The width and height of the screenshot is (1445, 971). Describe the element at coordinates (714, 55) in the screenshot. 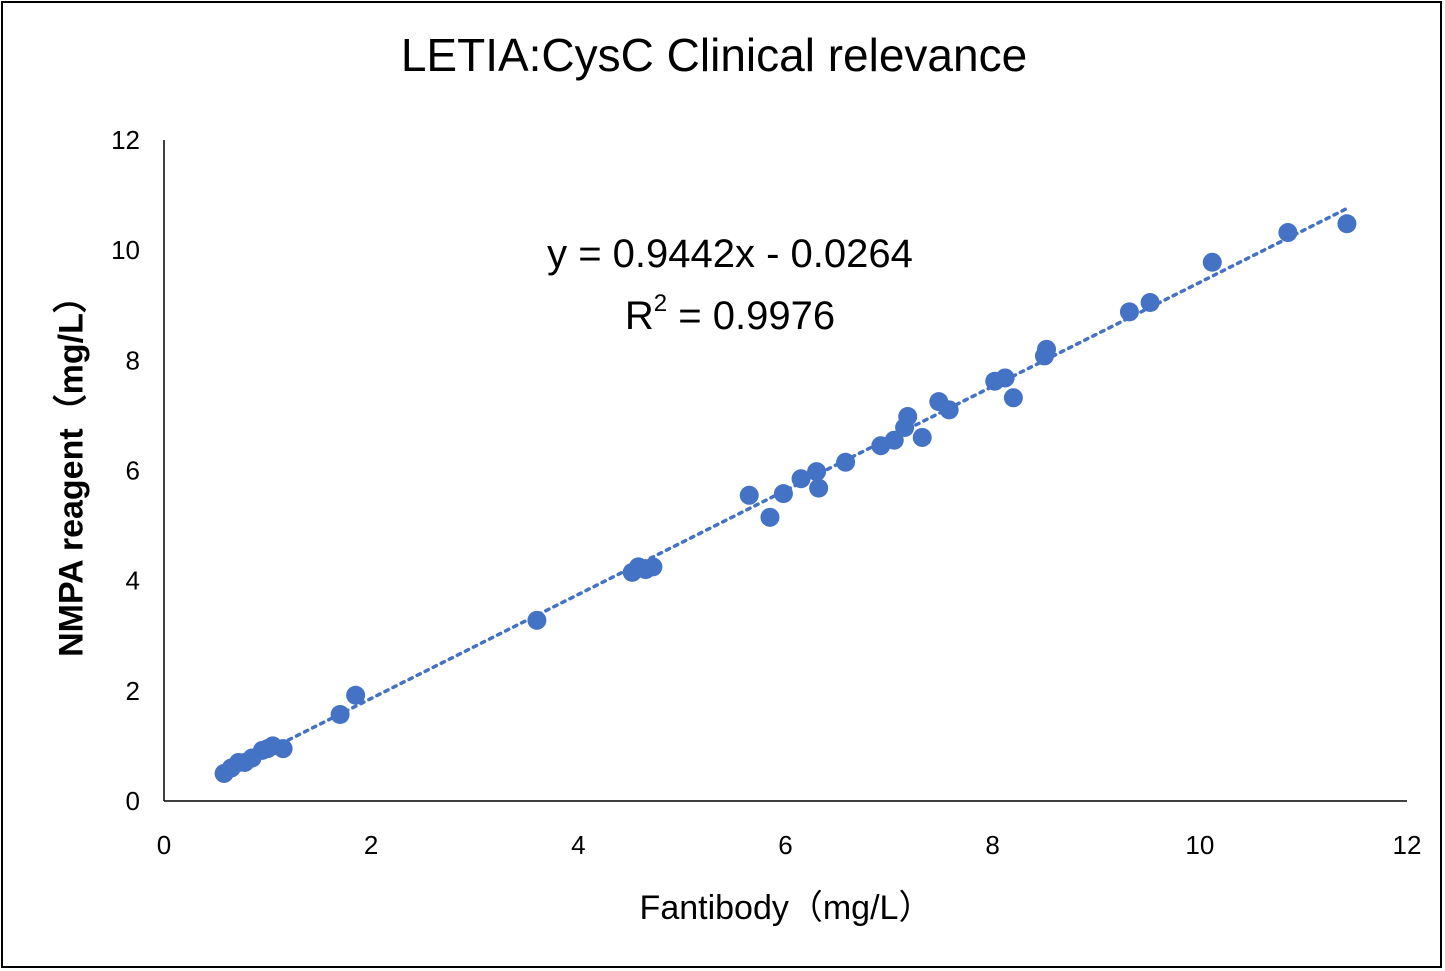

I see `chart-title: LETIA:CysC Clinical relevance` at that location.